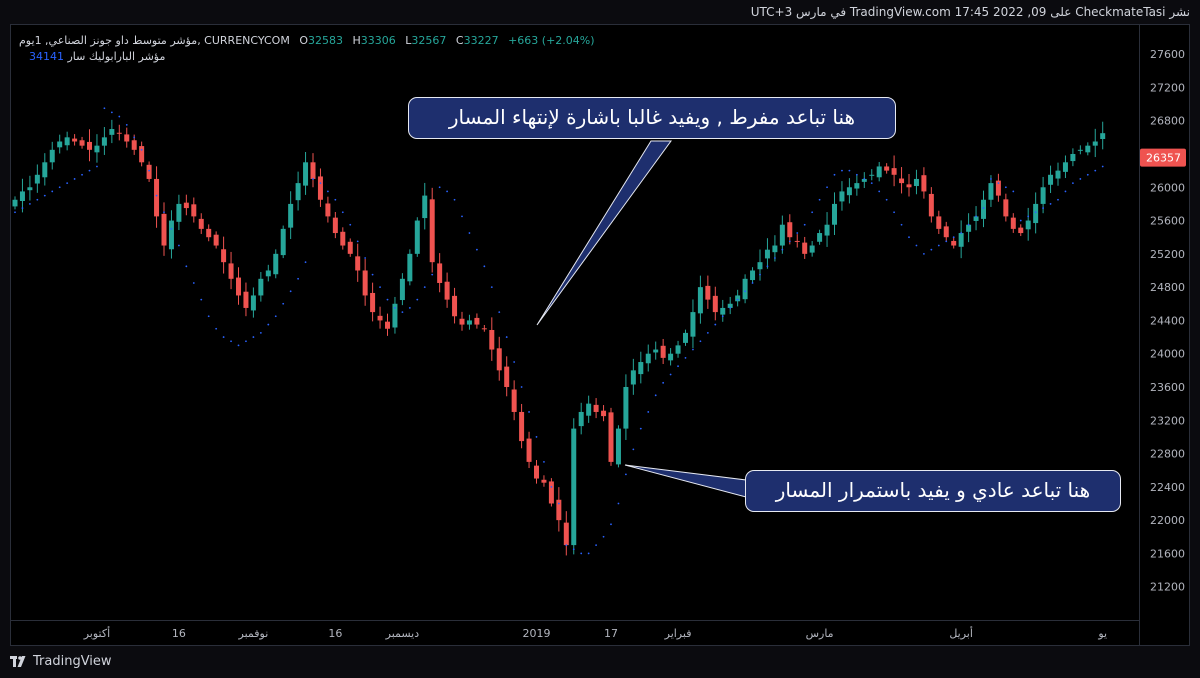 This screenshot has width=1200, height=678. Describe the element at coordinates (46, 56) in the screenshot. I see `psar-value: 34141` at that location.